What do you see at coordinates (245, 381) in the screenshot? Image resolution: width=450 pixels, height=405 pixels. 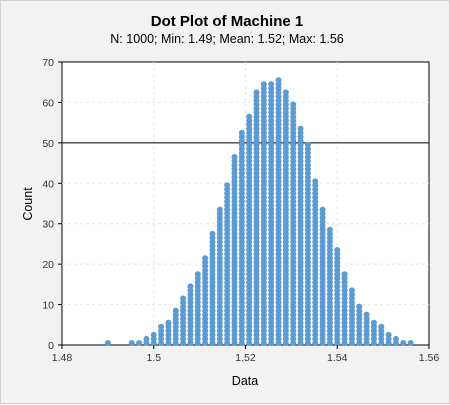 I see `x-axis-label: Data` at bounding box center [245, 381].